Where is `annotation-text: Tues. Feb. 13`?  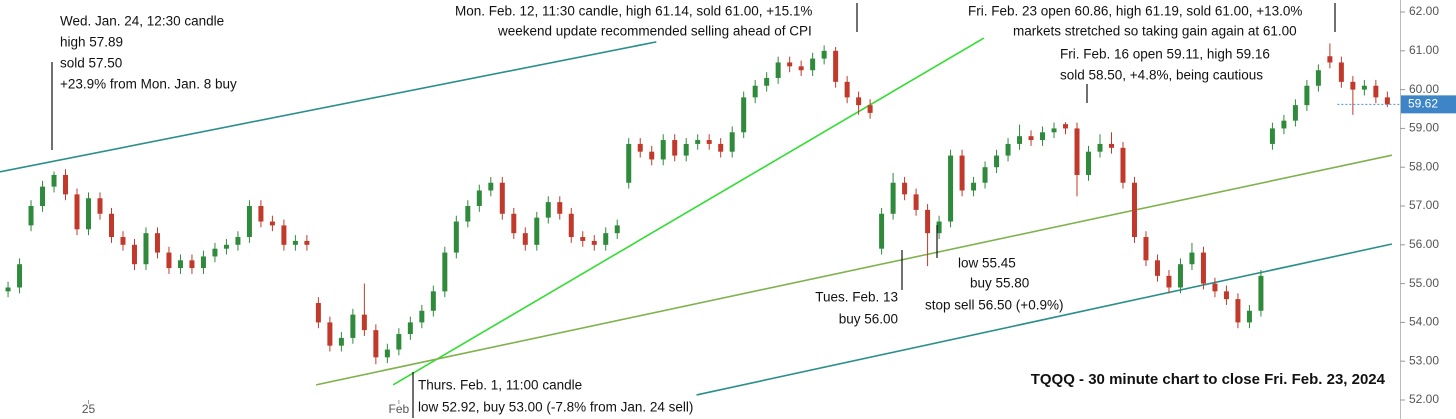 annotation-text: Tues. Feb. 13 is located at coordinates (856, 297).